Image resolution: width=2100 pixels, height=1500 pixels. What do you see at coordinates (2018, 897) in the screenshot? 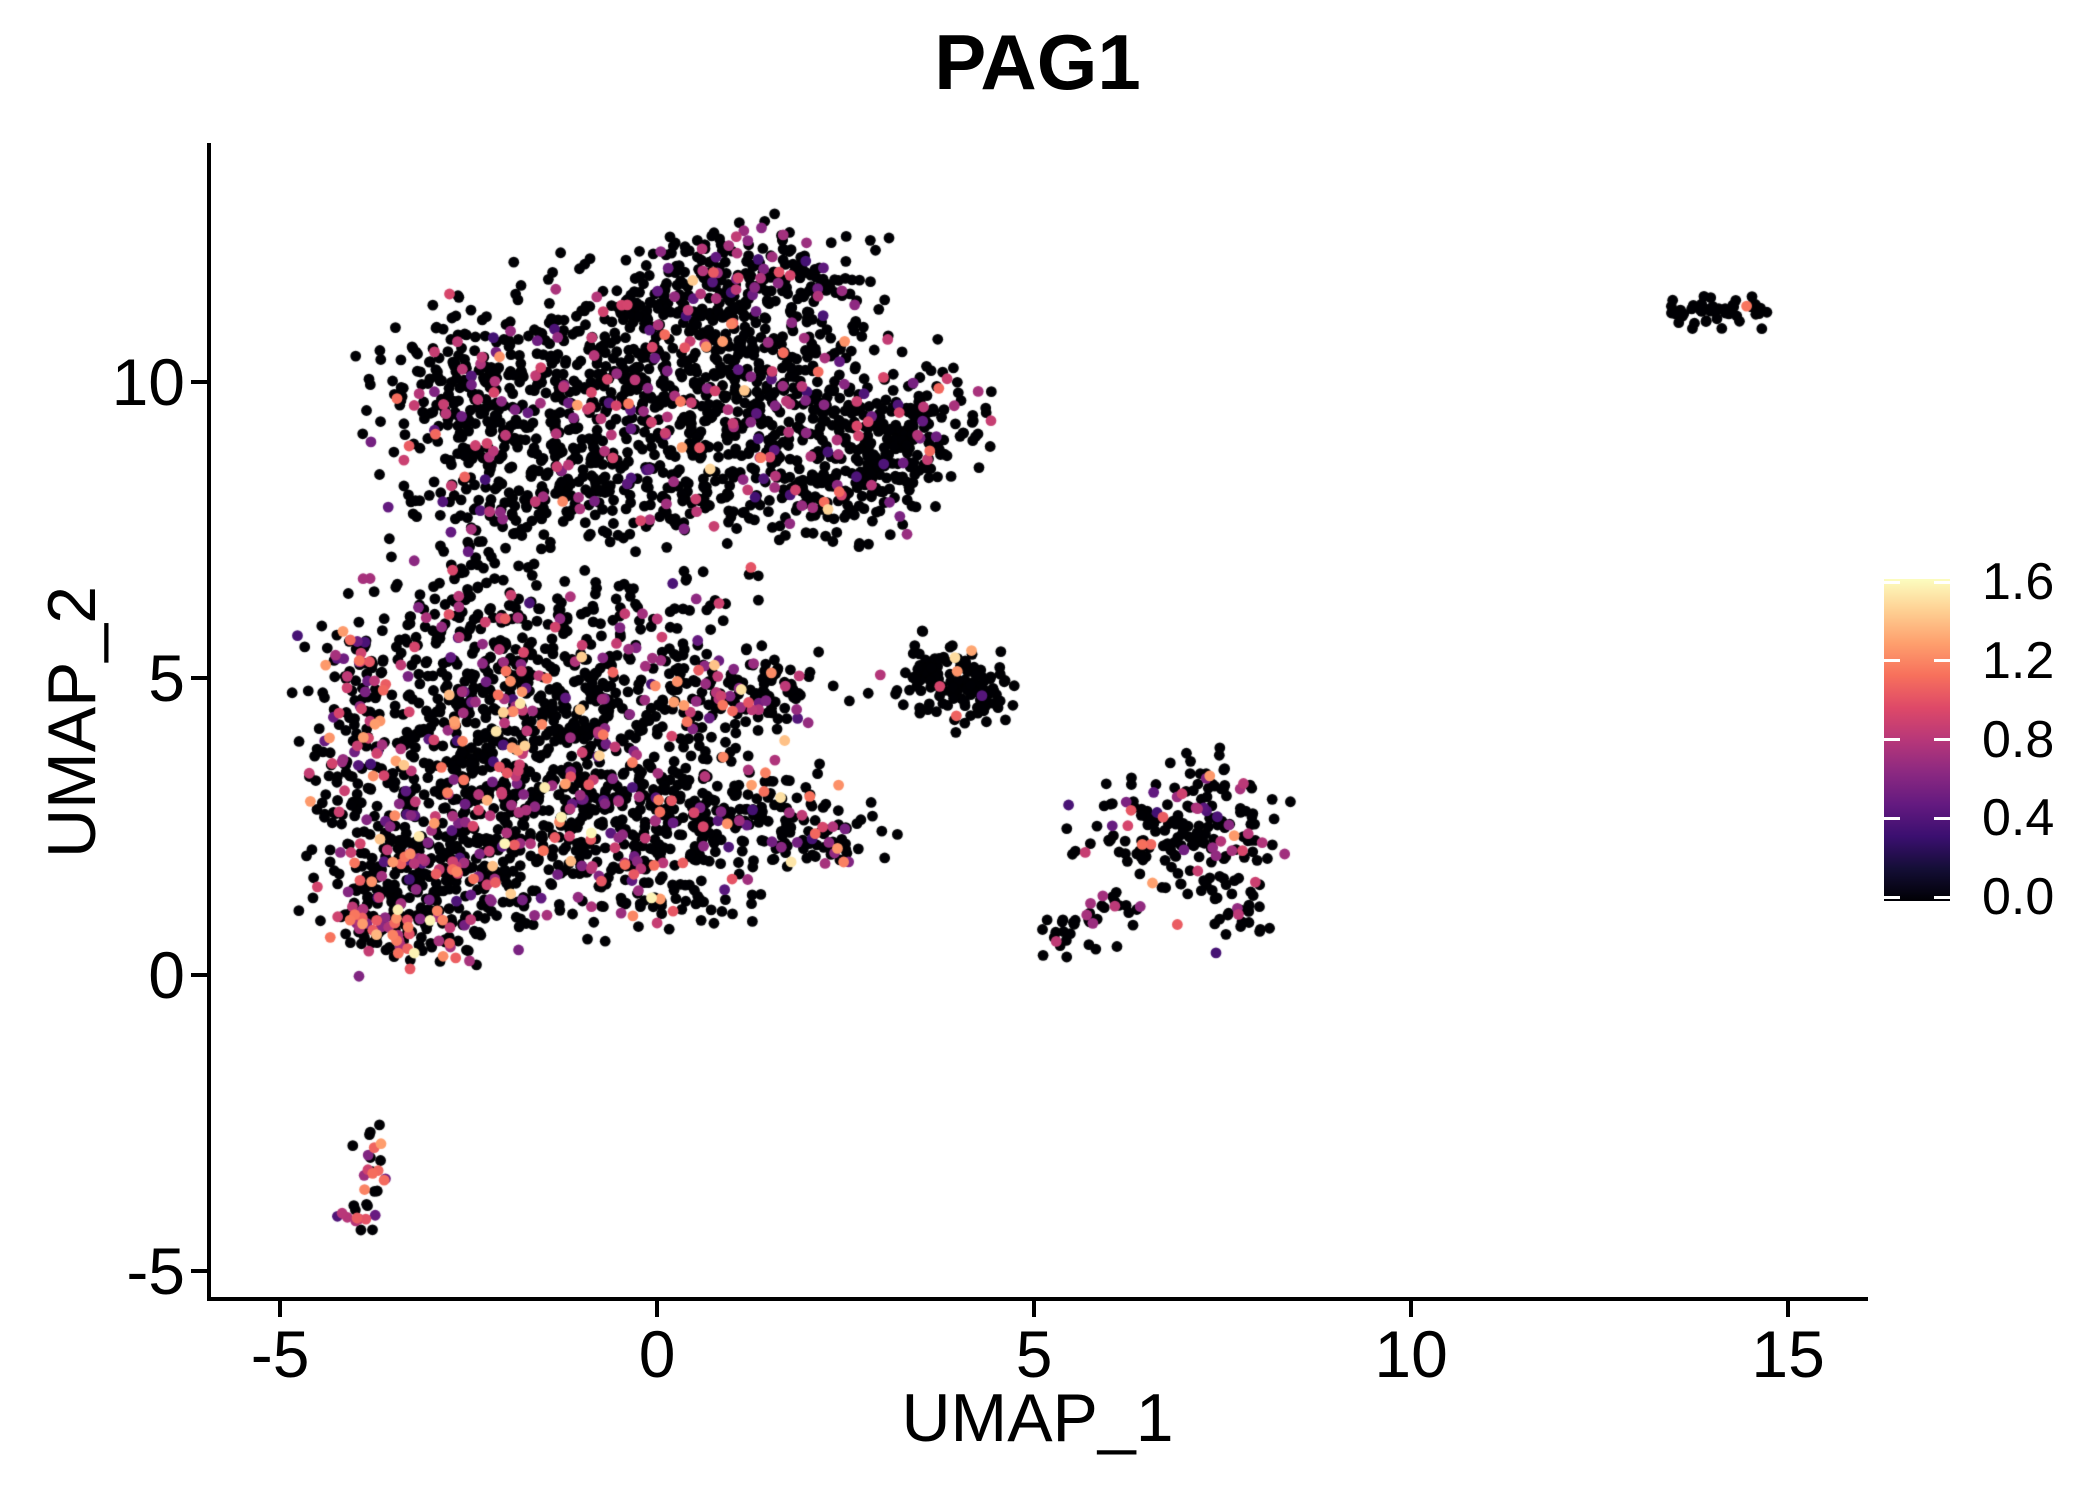
I see `legend-tick-label: 0.0` at bounding box center [2018, 897].